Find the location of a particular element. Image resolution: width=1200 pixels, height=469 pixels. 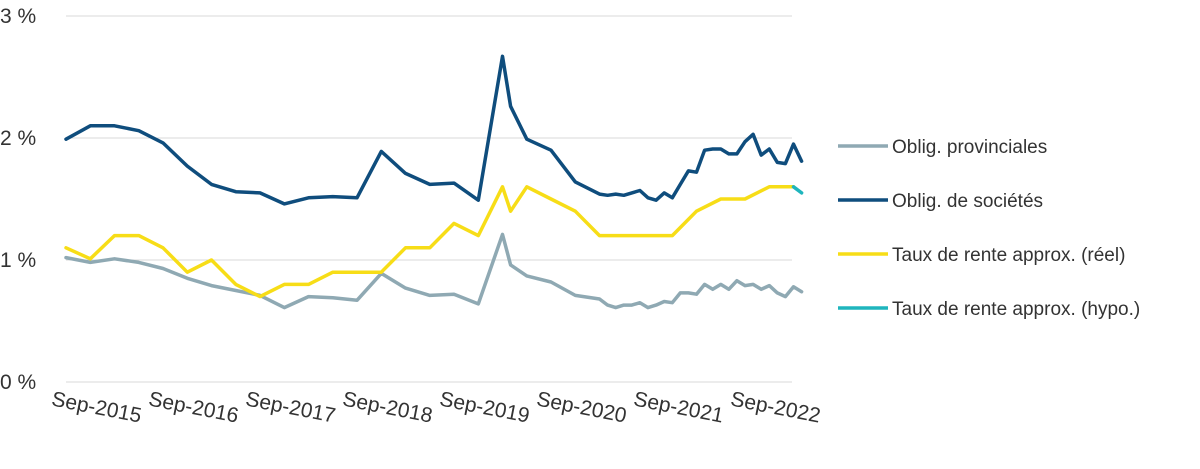

y-tick-label: 0 % is located at coordinates (18, 382).